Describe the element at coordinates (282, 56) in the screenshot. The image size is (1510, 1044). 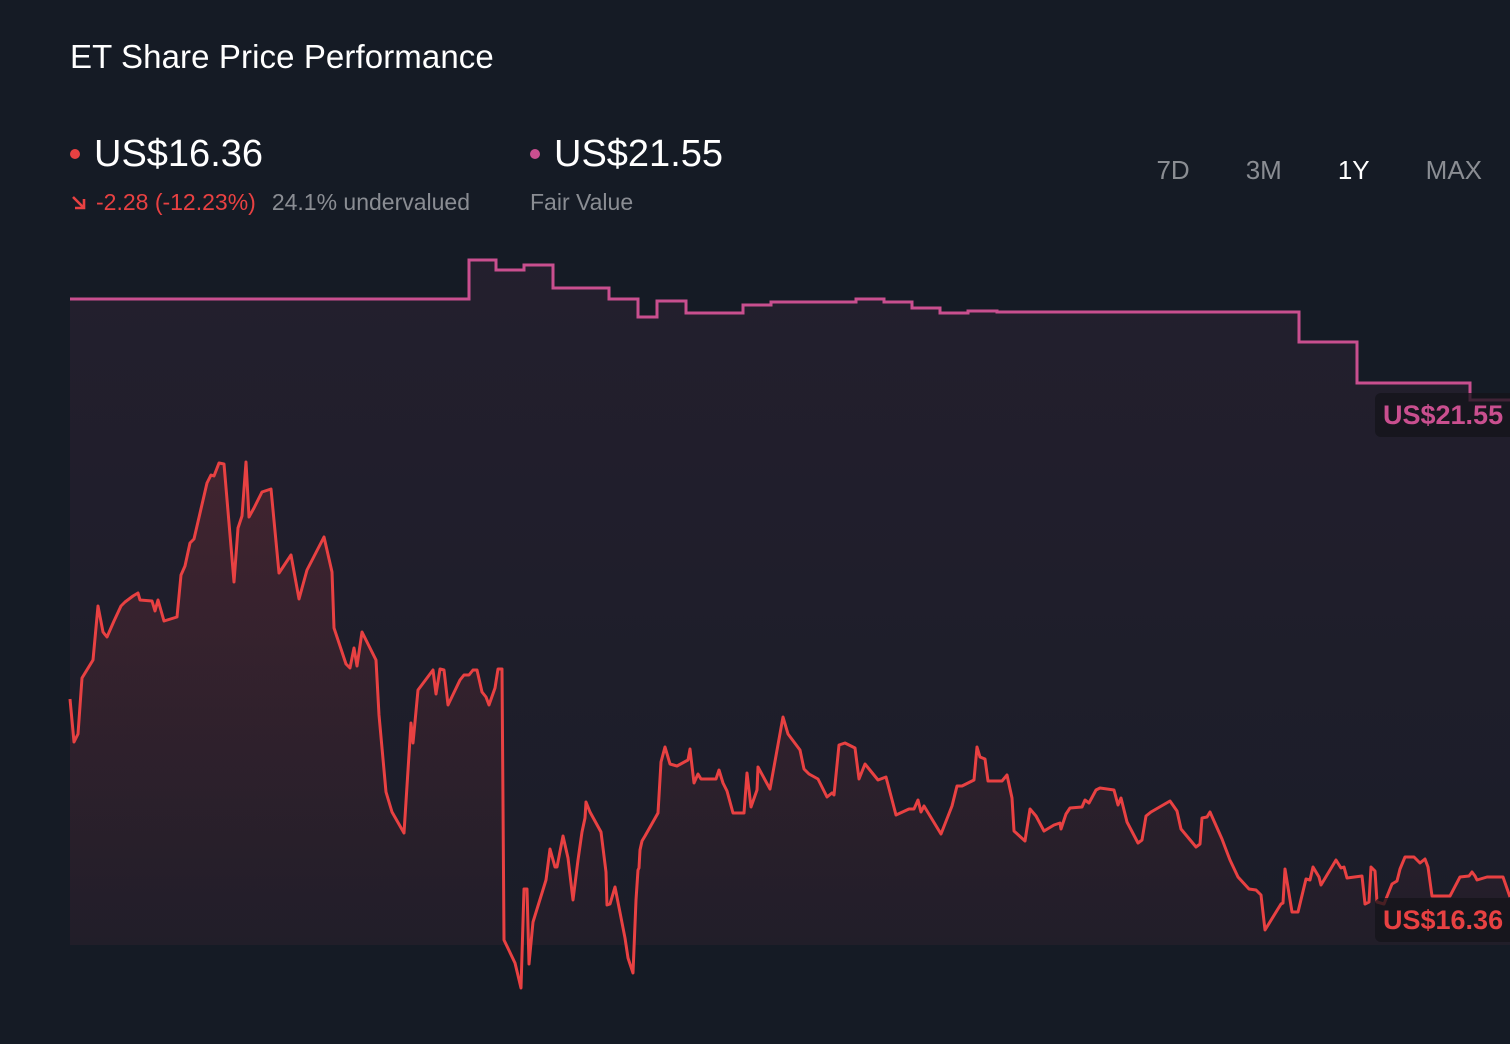
I see `page-title: ET Share Price Performance` at that location.